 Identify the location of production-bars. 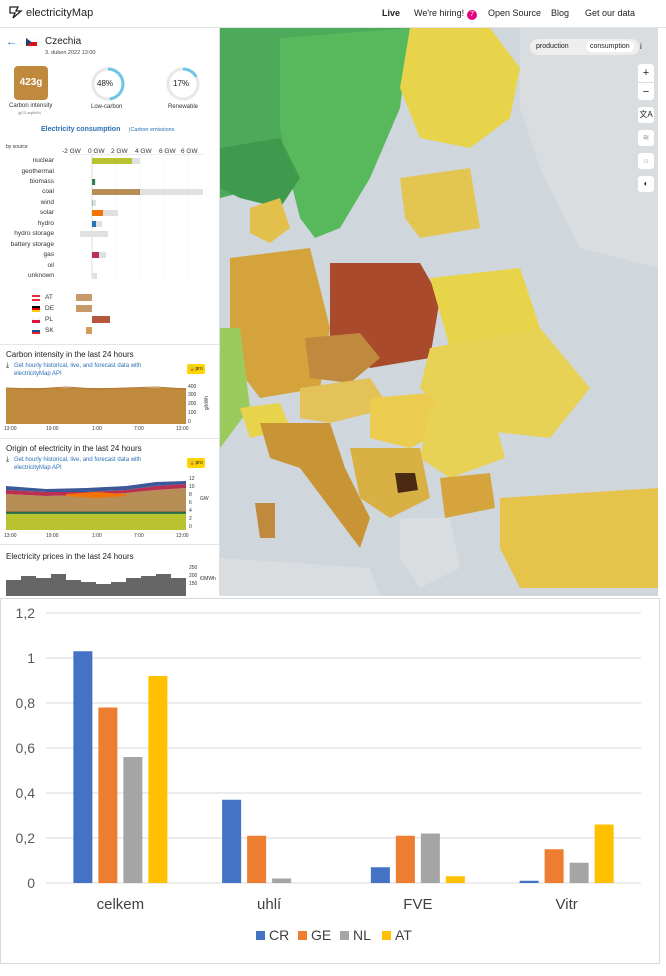
(136, 244).